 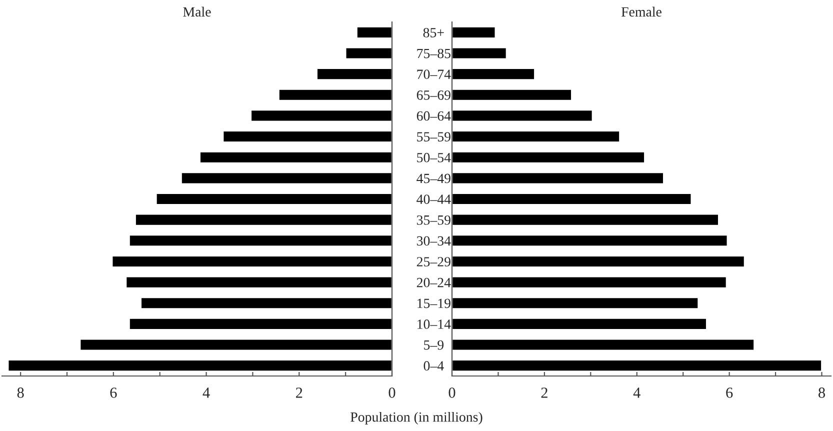 What do you see at coordinates (433, 220) in the screenshot?
I see `y-tick-label: 35–59` at bounding box center [433, 220].